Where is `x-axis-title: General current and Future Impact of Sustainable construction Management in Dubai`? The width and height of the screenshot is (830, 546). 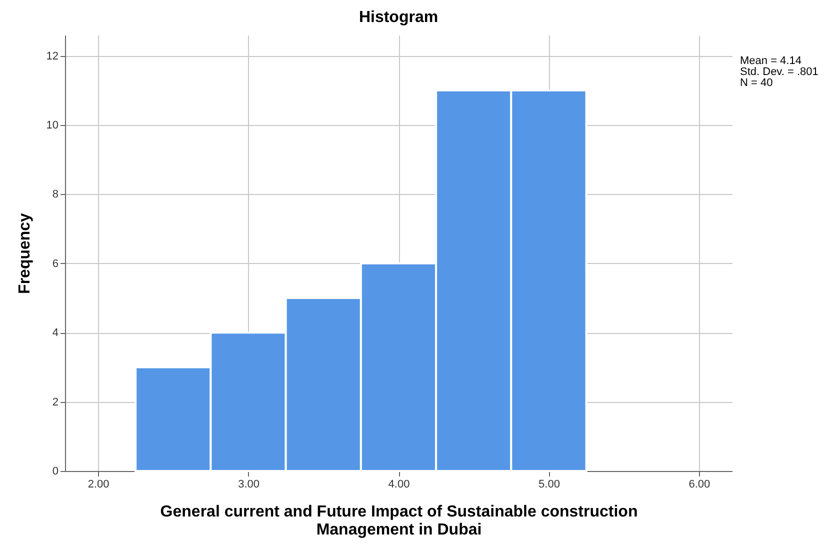
x-axis-title: General current and Future Impact of Sustainable construction Management in Dubai is located at coordinates (399, 521).